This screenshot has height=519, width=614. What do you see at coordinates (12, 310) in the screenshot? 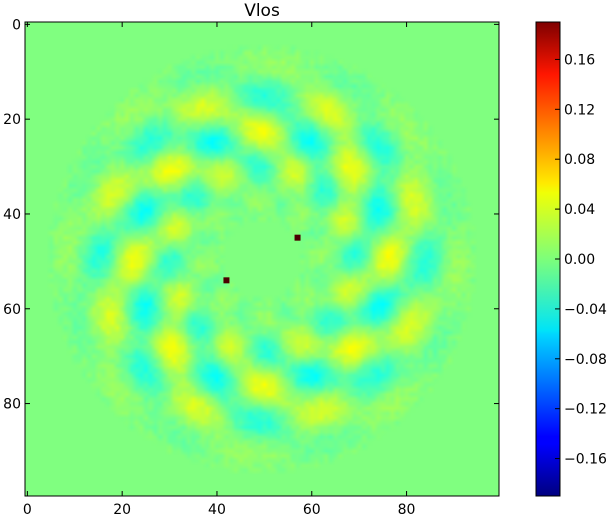
I see `y-tick-label: 60` at bounding box center [12, 310].